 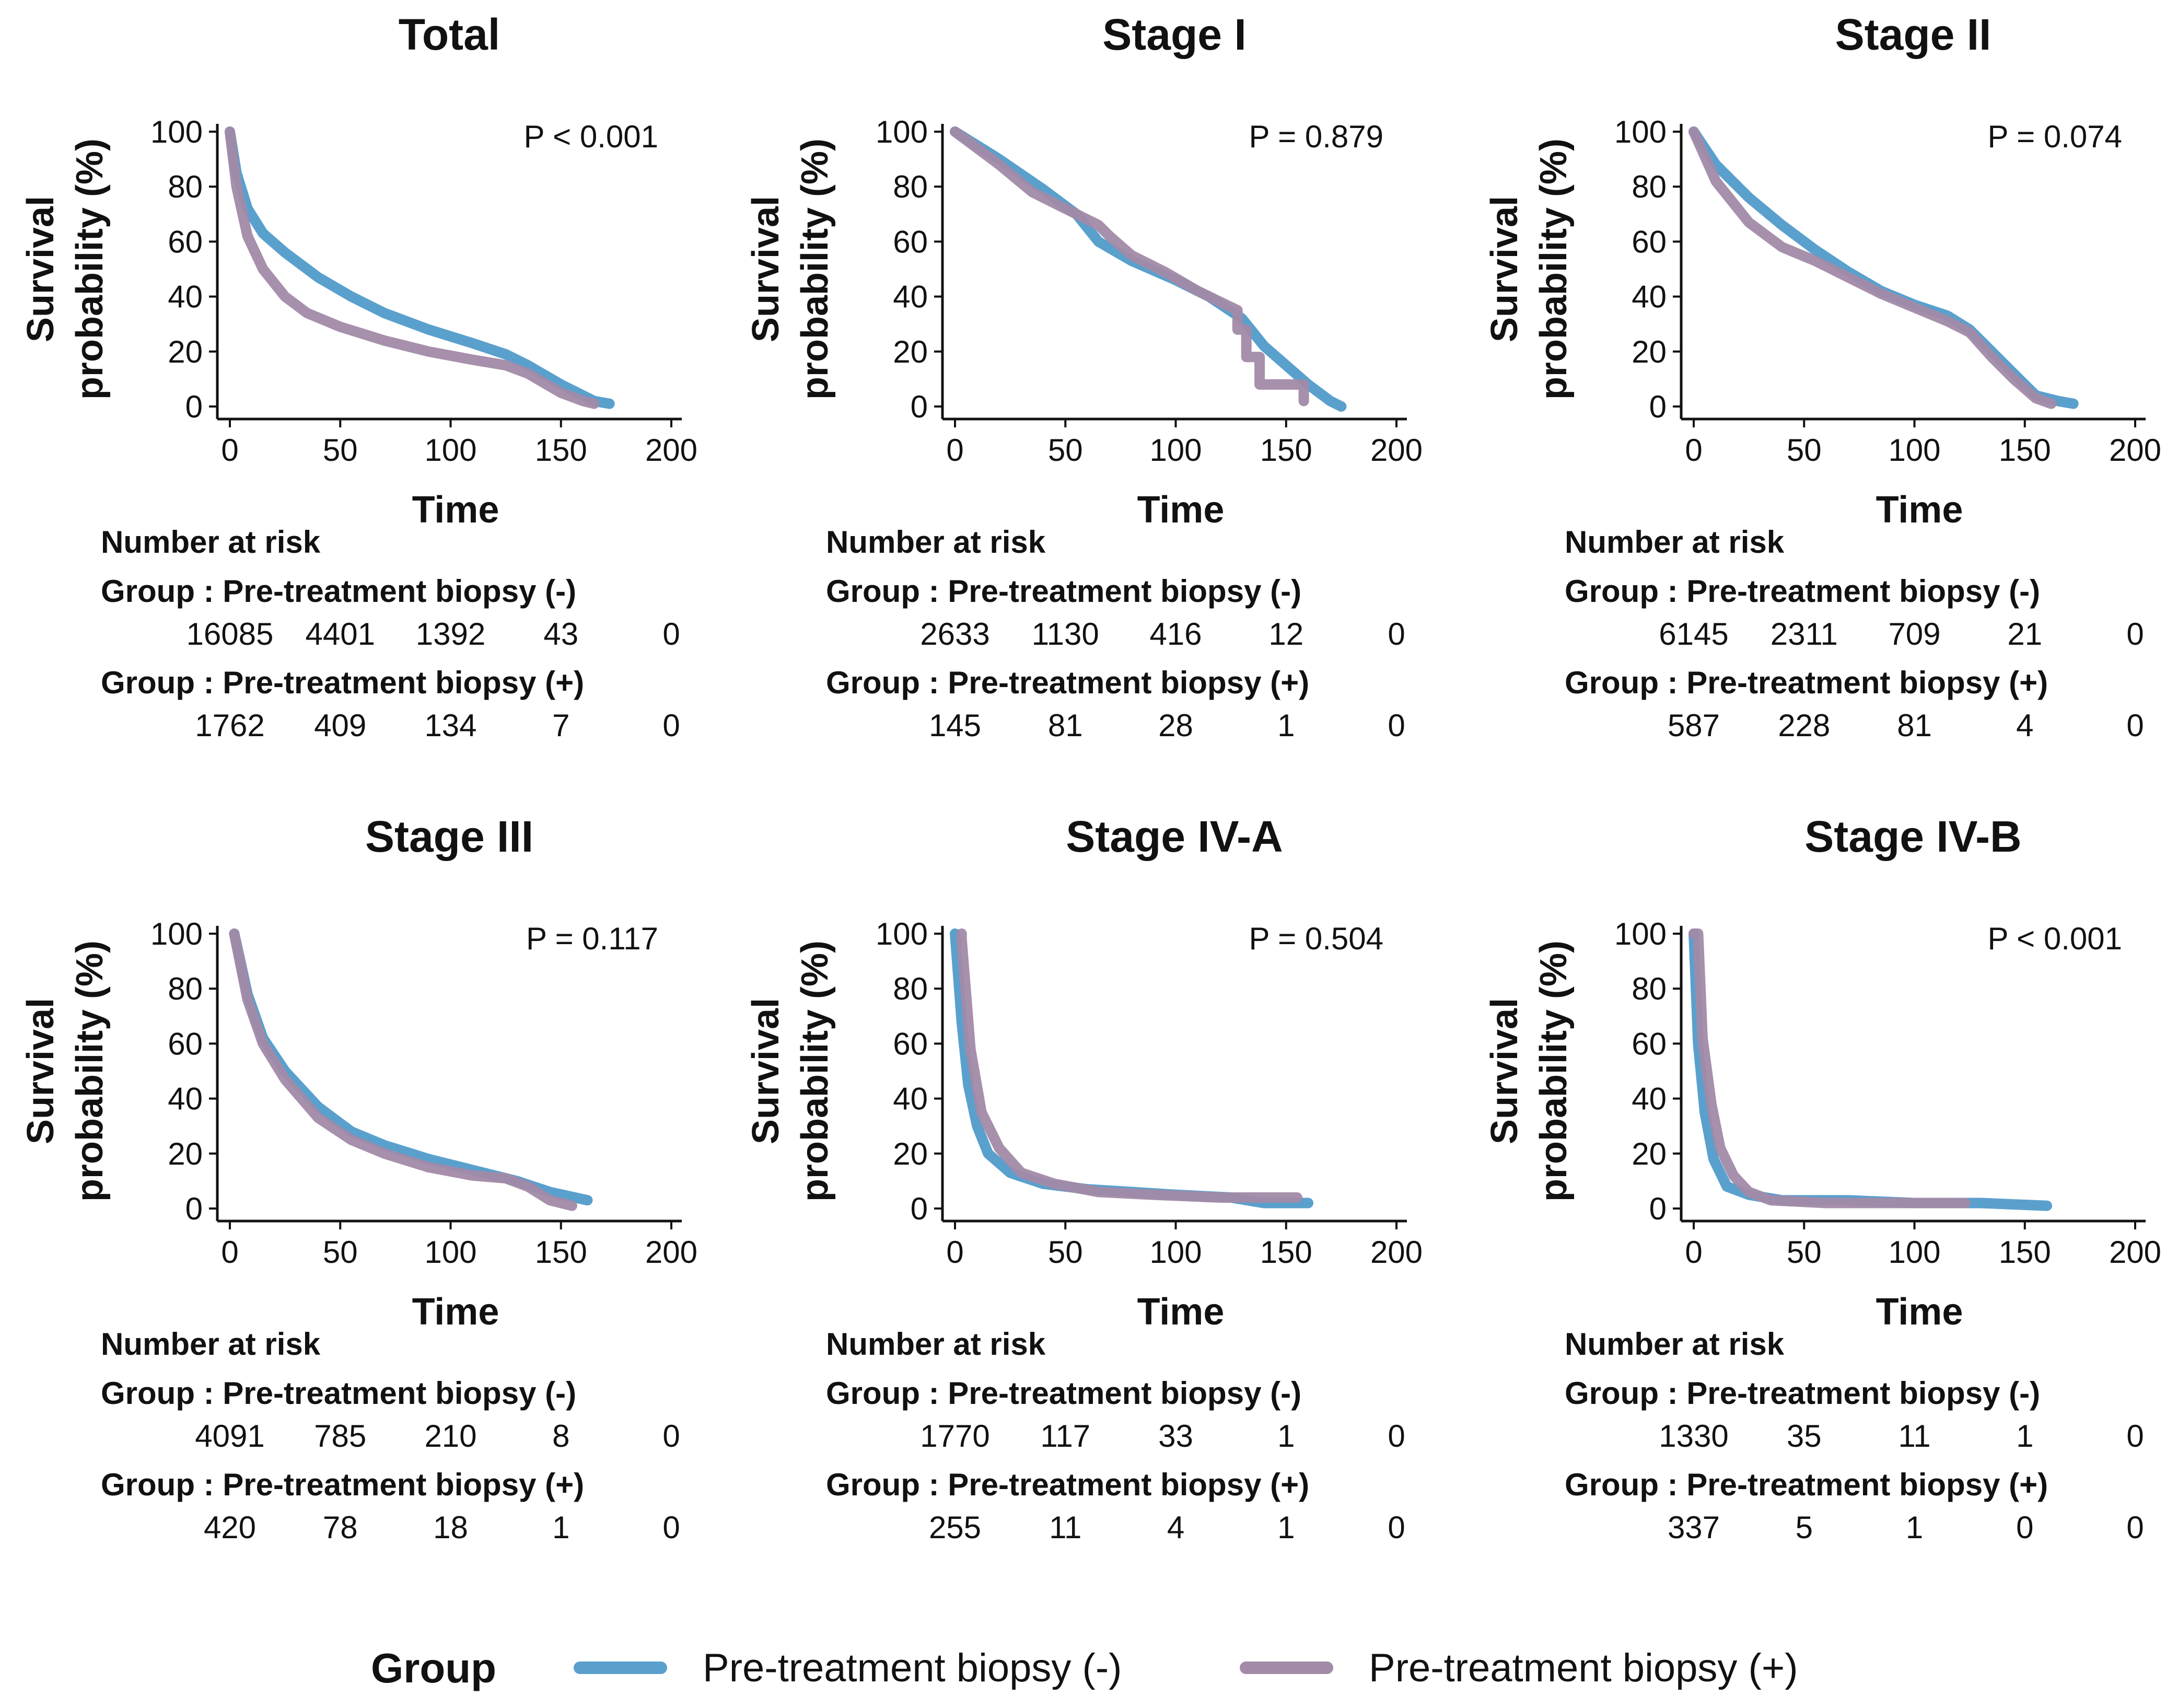 I want to click on risk-count: 21, so click(x=2024, y=634).